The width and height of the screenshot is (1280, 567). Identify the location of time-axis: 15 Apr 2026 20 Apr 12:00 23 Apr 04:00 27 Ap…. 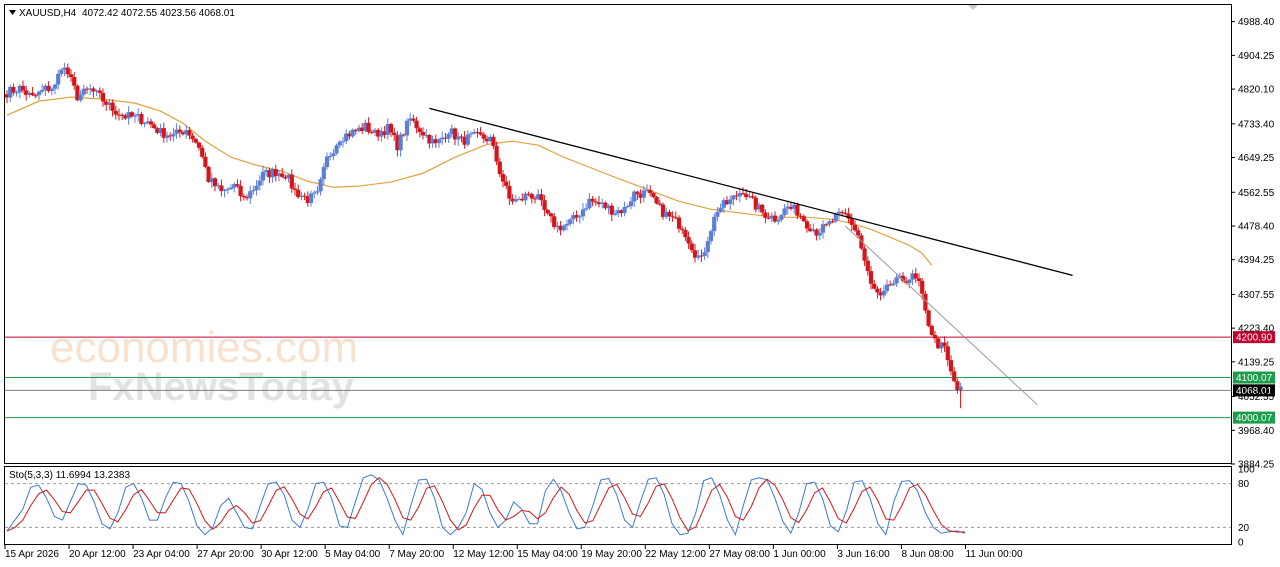
(513, 552).